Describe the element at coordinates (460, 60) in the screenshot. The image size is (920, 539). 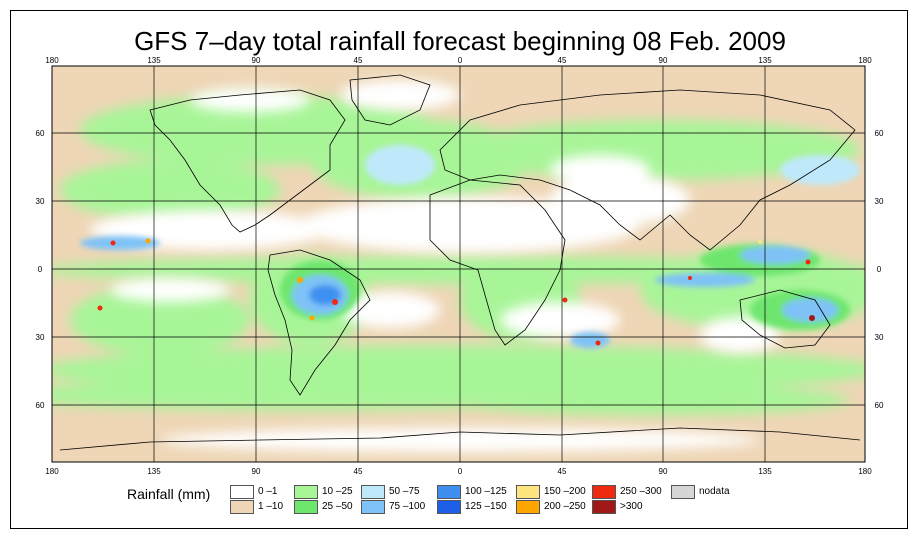
I see `top-tick-label: 0` at that location.